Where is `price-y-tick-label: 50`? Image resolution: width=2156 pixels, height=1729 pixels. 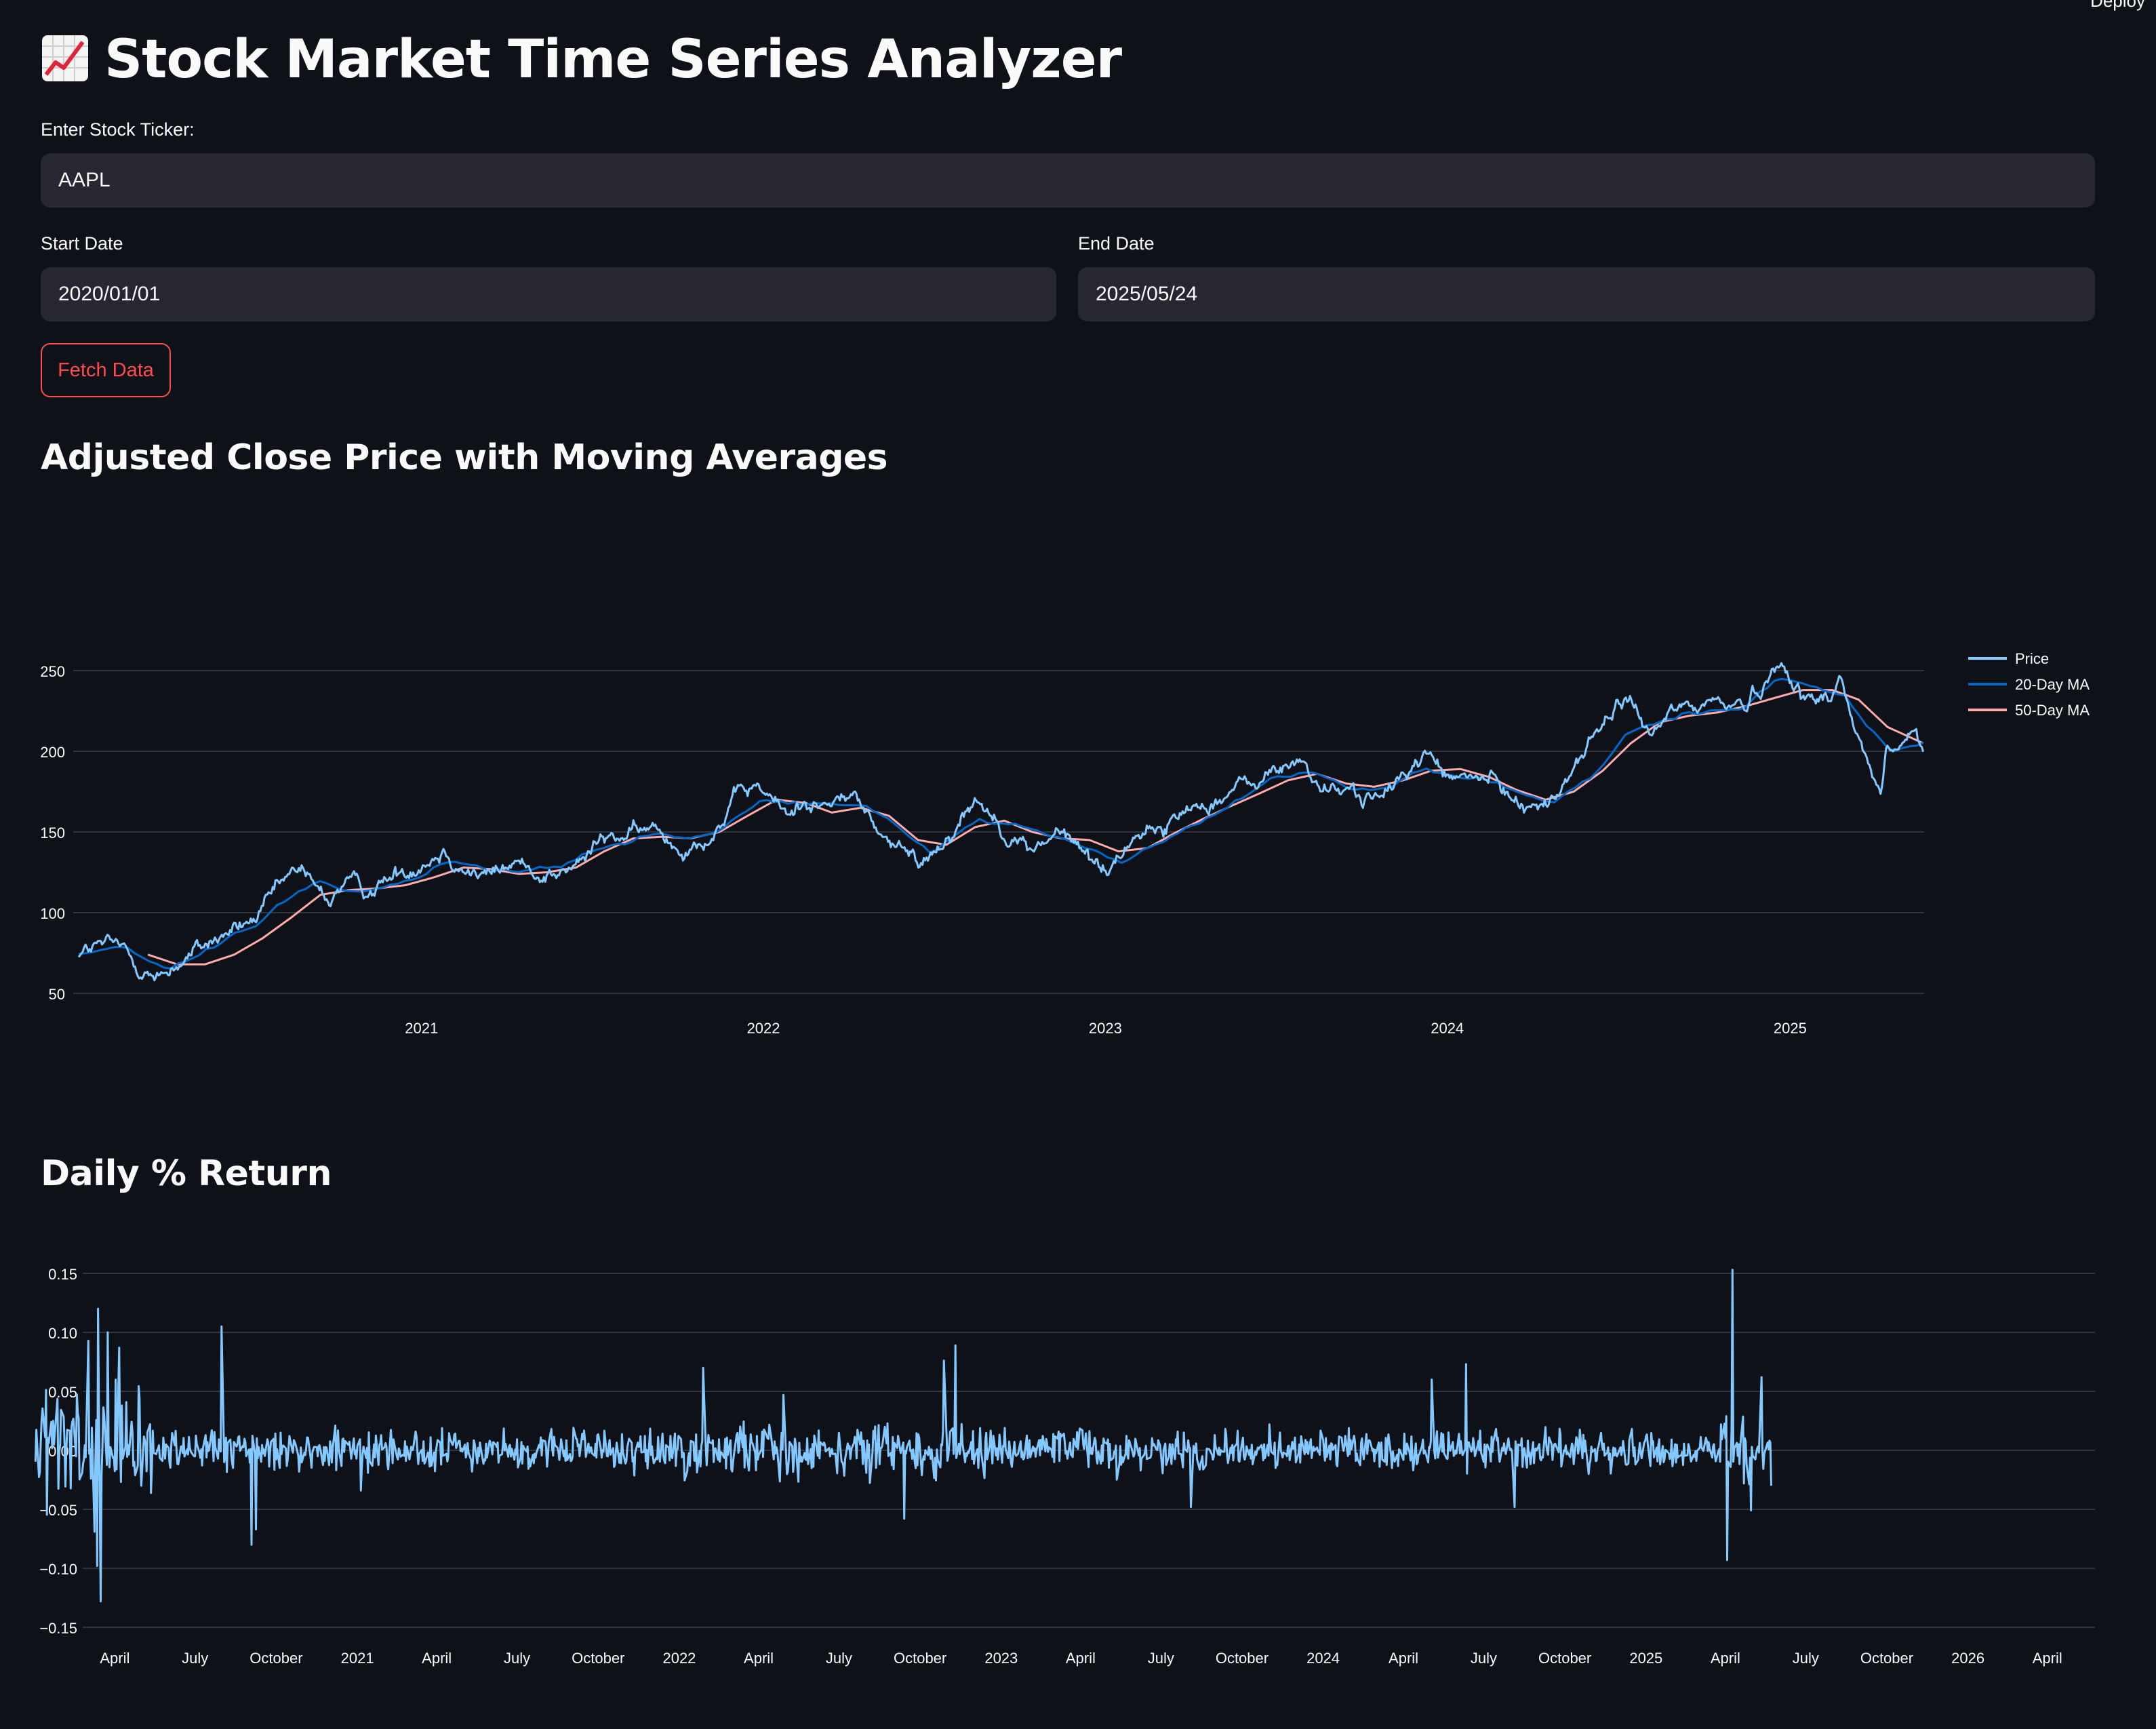
price-y-tick-label: 50 is located at coordinates (57, 994).